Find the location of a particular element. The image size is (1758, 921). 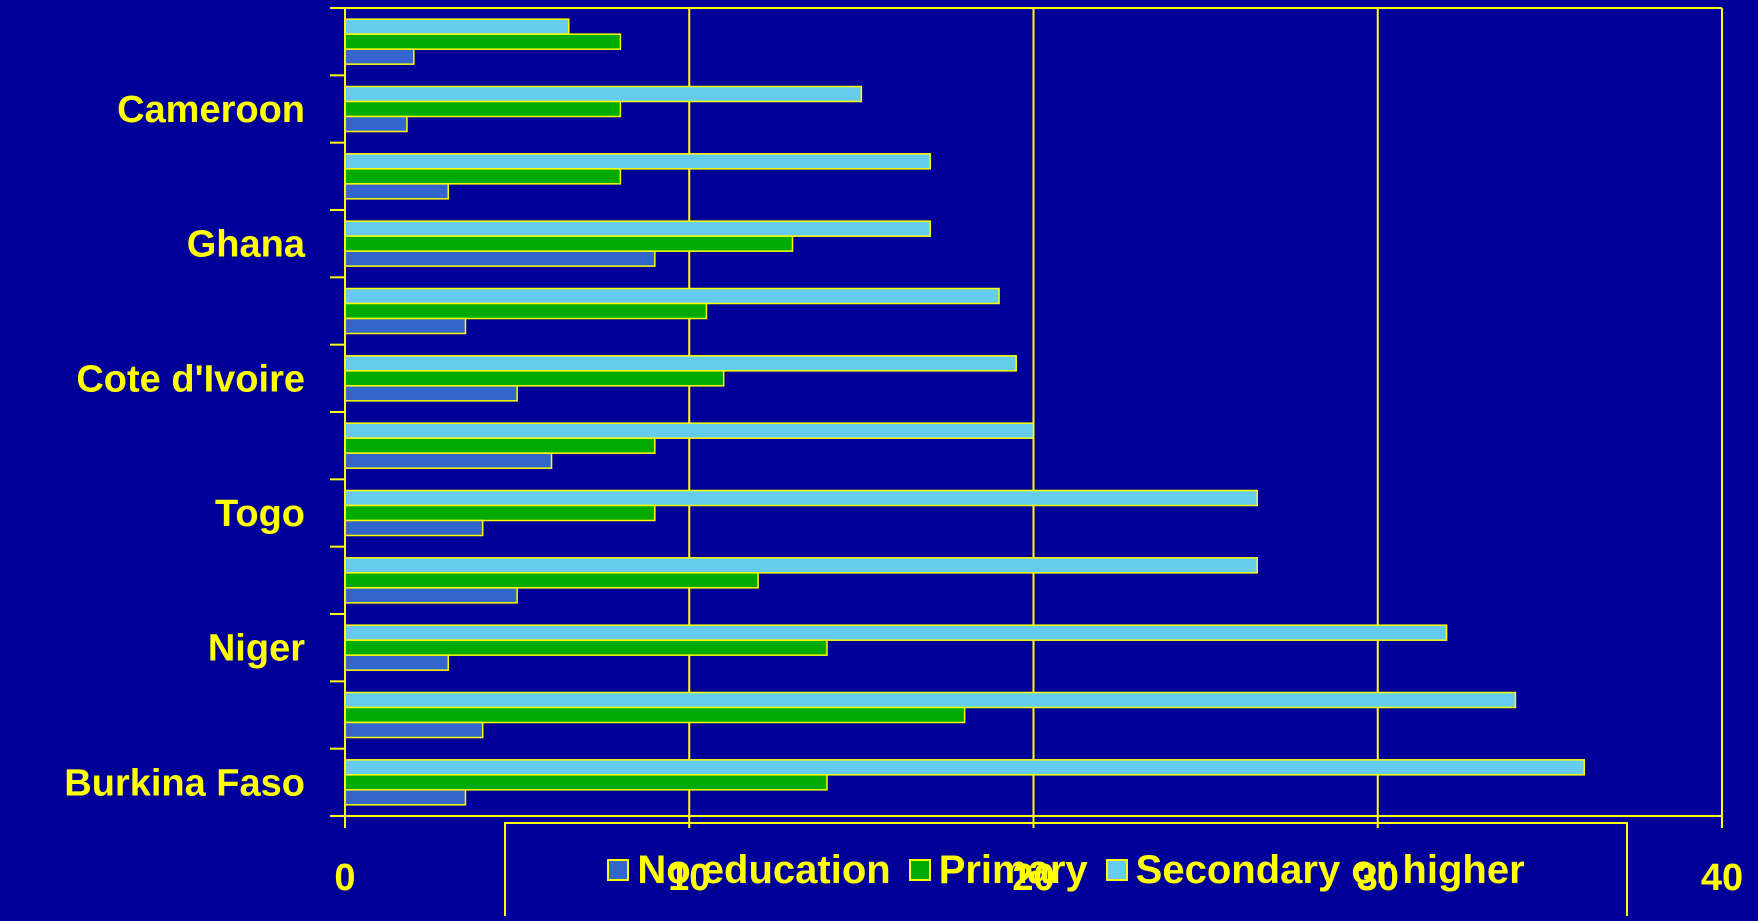

legend-entry-no-education: No education is located at coordinates (749, 870).